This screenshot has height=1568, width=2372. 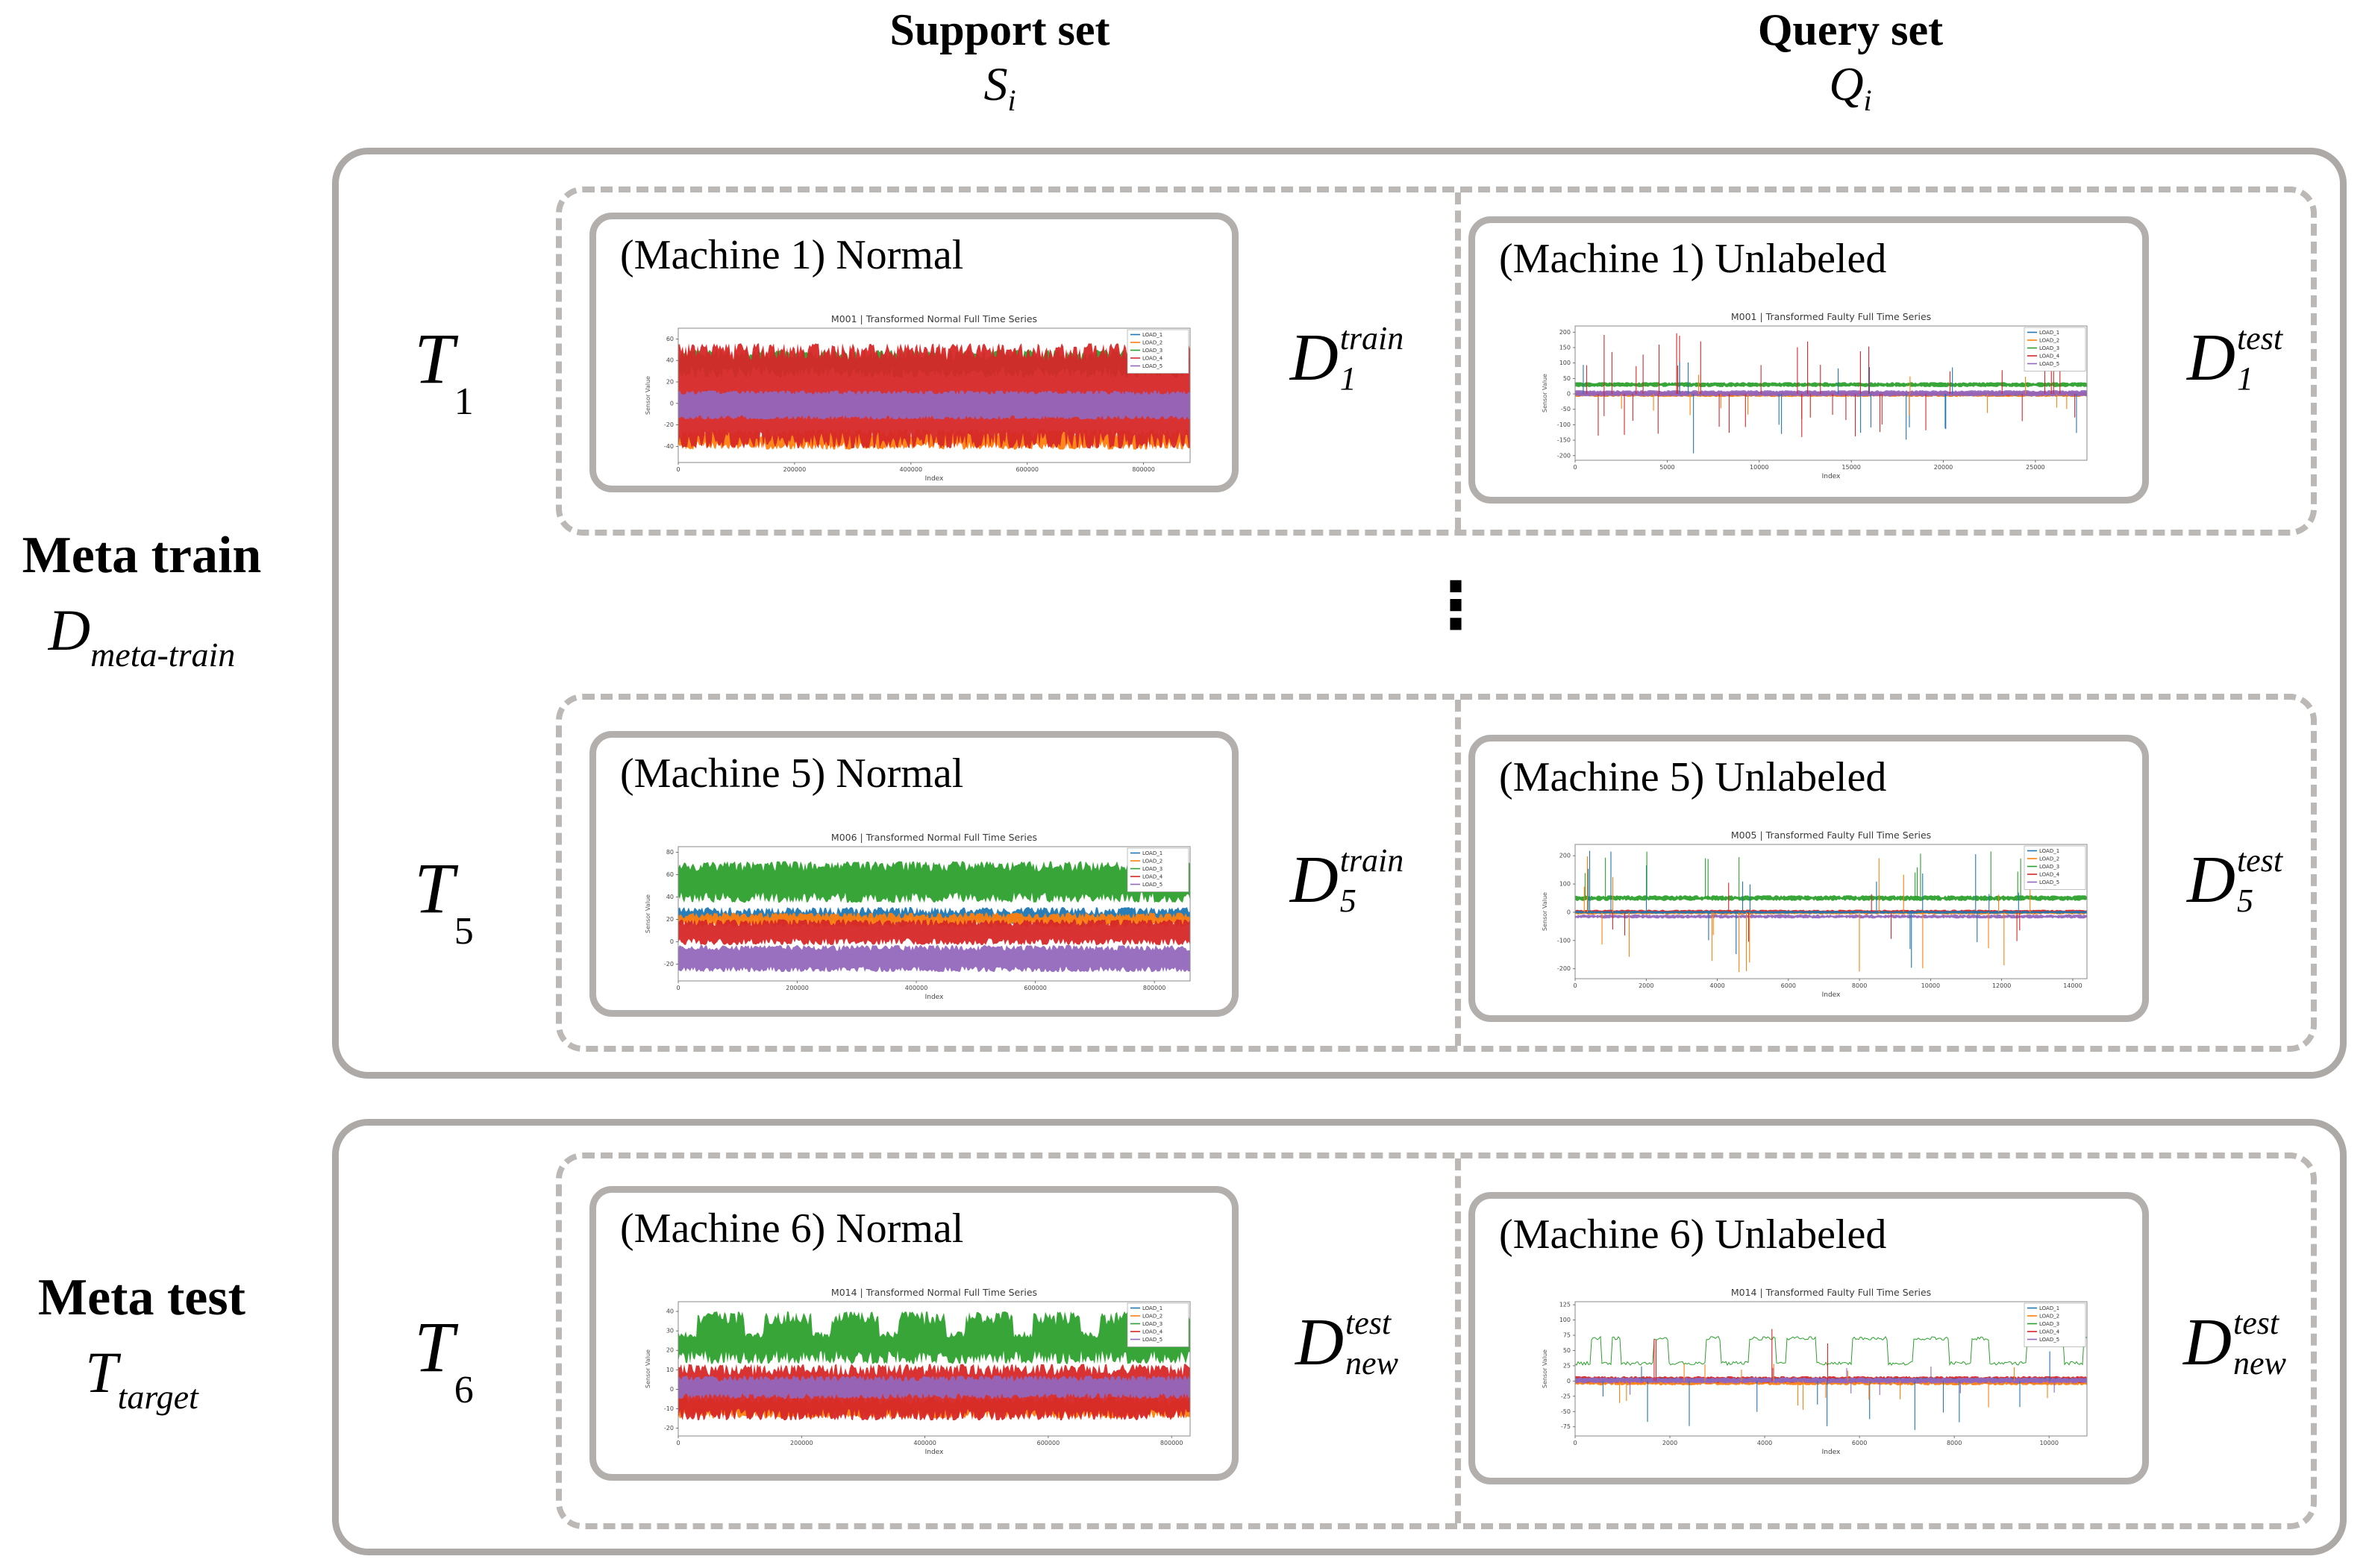 I want to click on dataset-label-d1-test: D test 1, so click(x=2235, y=358).